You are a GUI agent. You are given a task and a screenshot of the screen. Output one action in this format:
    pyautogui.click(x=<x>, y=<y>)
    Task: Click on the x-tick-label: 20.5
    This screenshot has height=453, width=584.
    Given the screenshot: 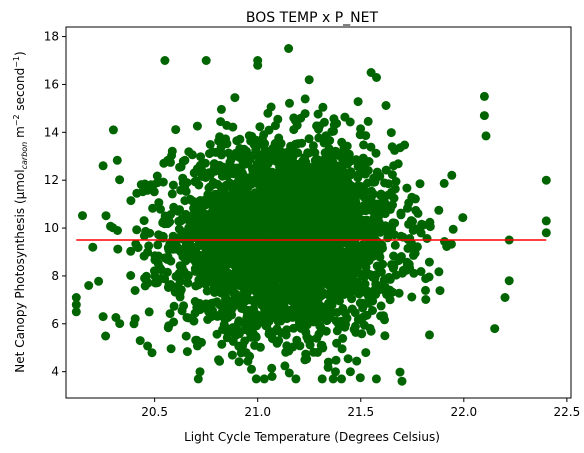 What is the action you would take?
    pyautogui.click(x=154, y=412)
    